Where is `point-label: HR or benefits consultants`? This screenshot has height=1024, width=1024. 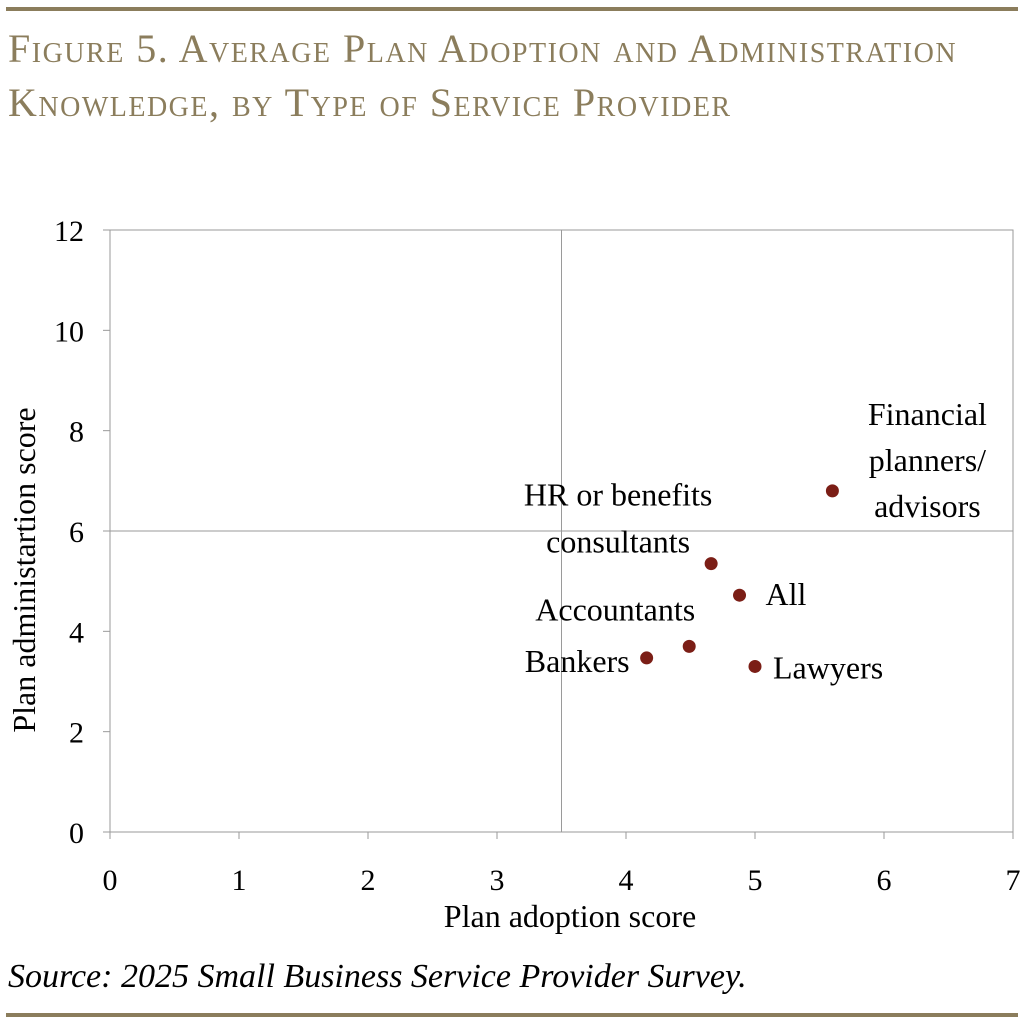
point-label: HR or benefits consultants is located at coordinates (618, 518).